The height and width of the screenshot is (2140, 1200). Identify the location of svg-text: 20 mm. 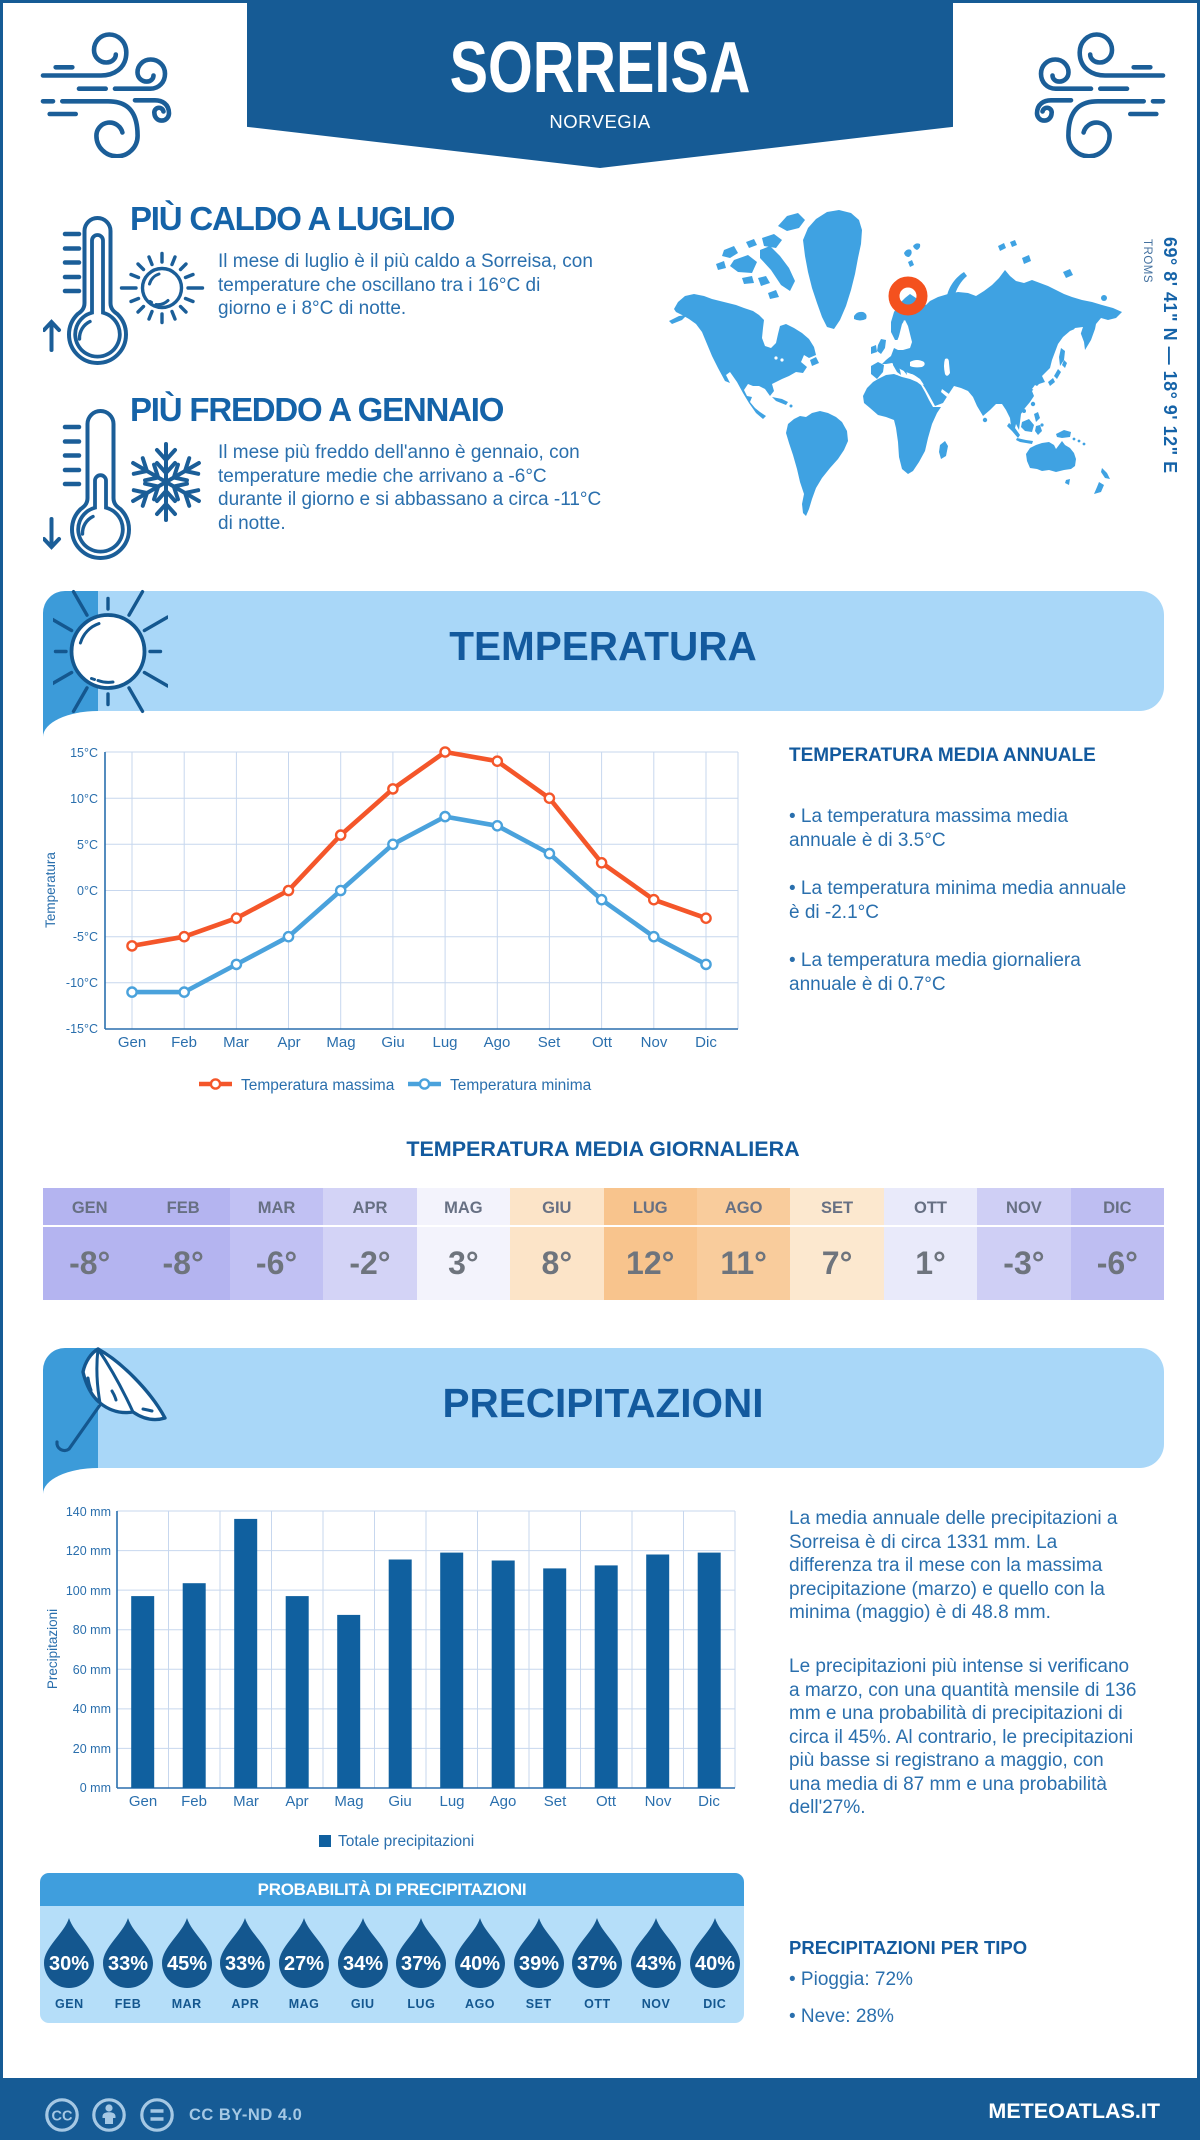
(92, 1749).